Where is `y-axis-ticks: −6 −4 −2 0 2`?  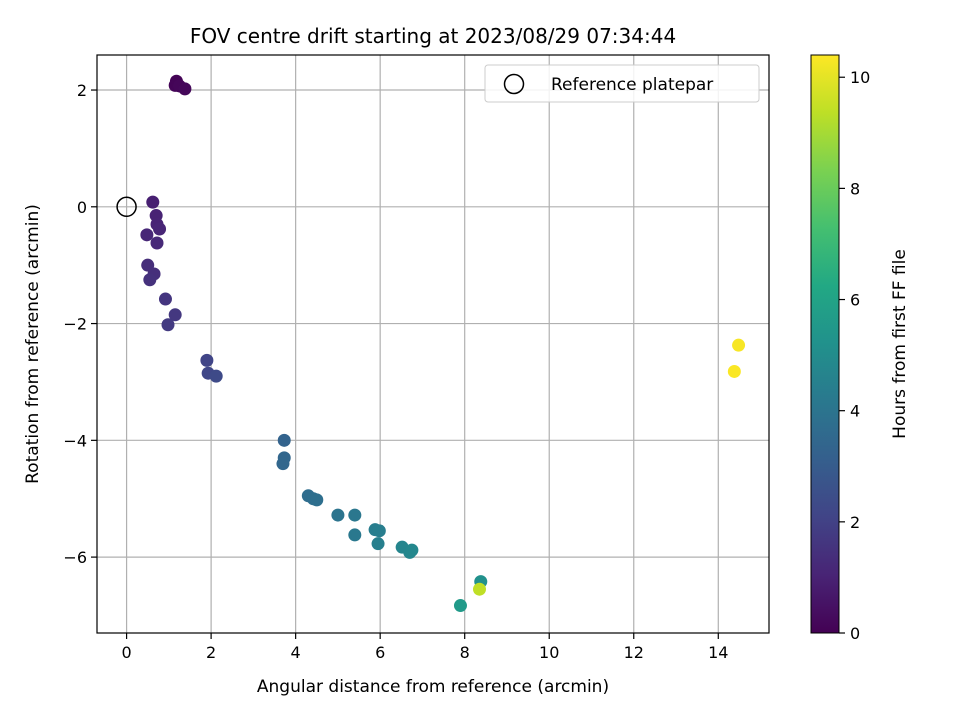
y-axis-ticks: −6 −4 −2 0 2 is located at coordinates (80, 324).